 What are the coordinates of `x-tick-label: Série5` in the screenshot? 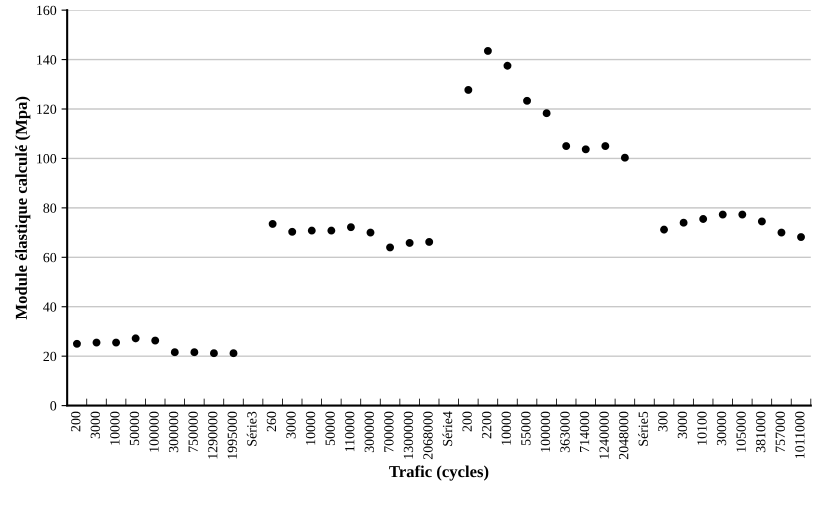 It's located at (643, 429).